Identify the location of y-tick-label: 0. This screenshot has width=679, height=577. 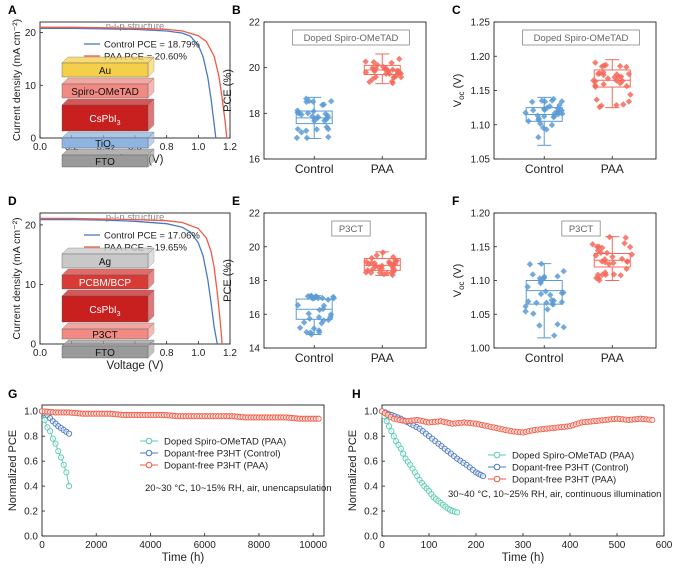
(33, 345).